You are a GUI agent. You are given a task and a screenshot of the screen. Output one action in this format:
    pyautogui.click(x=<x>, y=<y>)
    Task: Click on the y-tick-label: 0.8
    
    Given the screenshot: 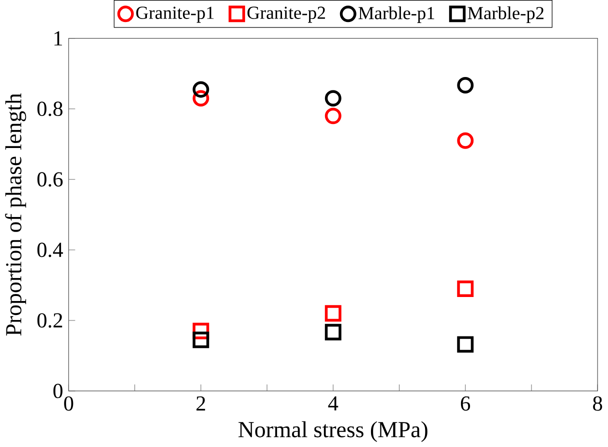 What is the action you would take?
    pyautogui.click(x=49, y=109)
    